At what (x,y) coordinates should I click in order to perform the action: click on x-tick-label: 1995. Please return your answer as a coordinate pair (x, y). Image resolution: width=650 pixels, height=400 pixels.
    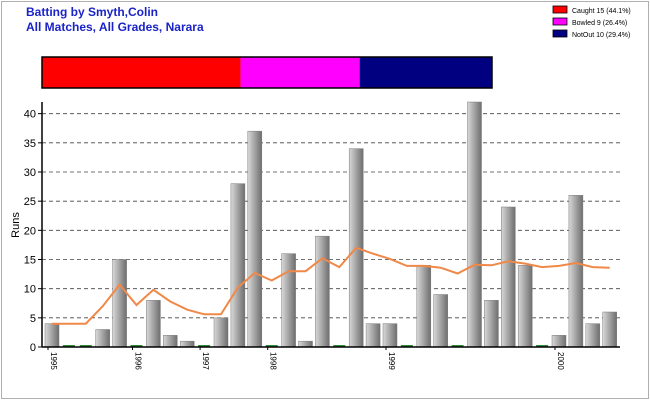
    Looking at the image, I should click on (53, 361).